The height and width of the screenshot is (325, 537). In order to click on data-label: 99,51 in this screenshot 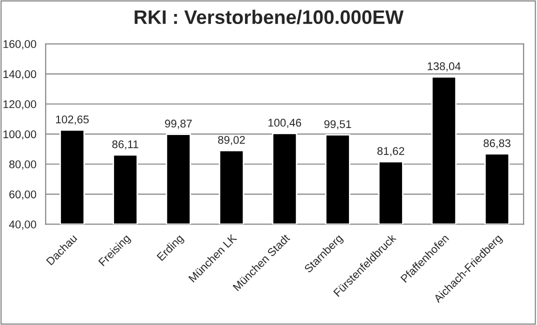, I will do `click(338, 125)`.